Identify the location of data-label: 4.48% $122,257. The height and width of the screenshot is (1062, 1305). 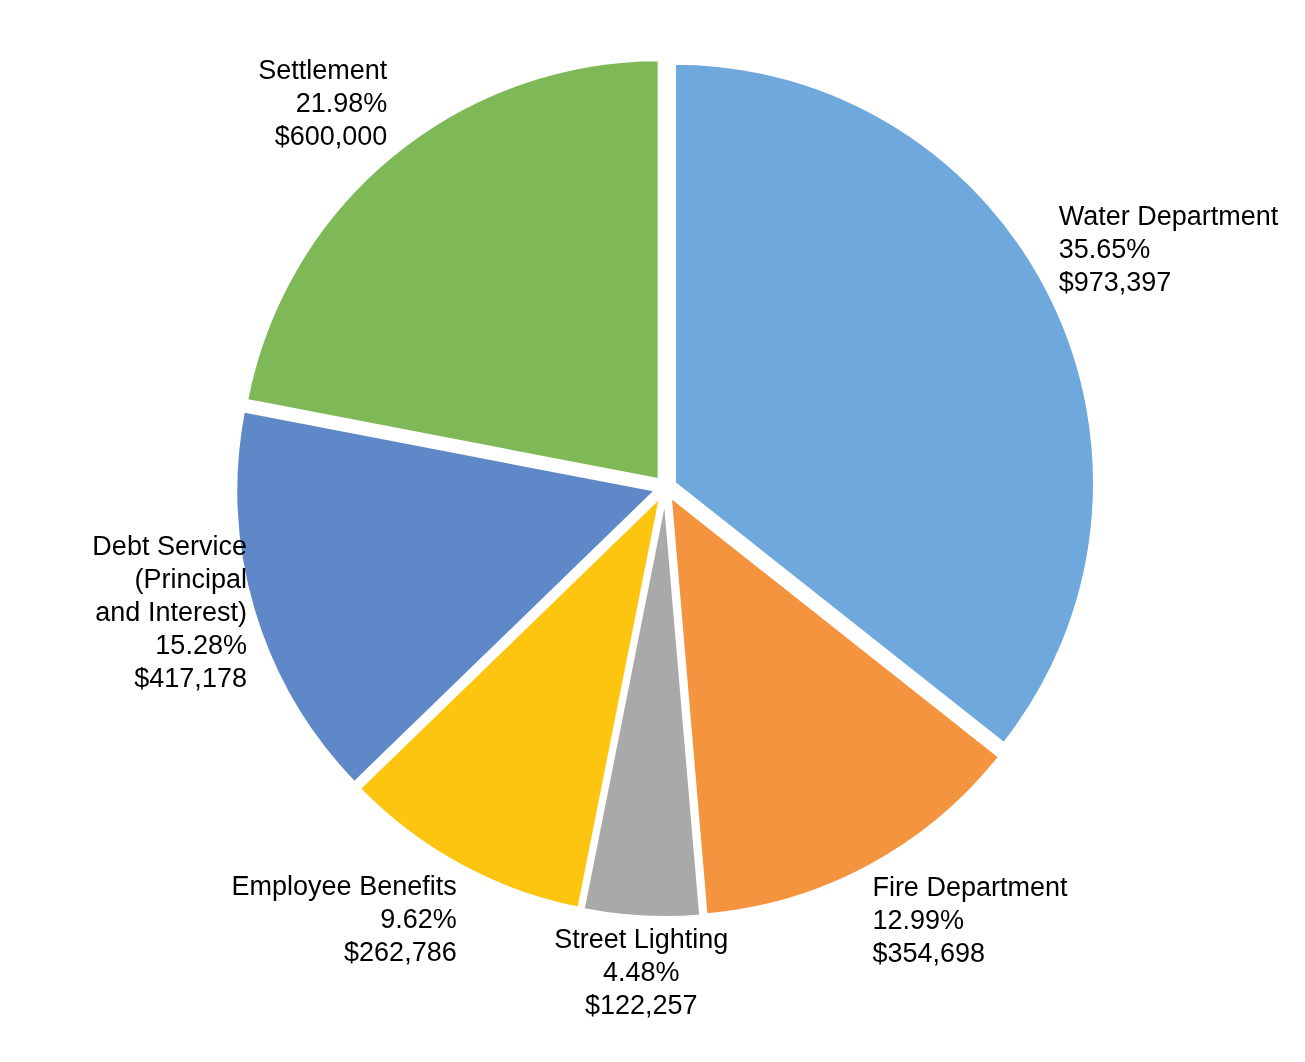
(641, 988).